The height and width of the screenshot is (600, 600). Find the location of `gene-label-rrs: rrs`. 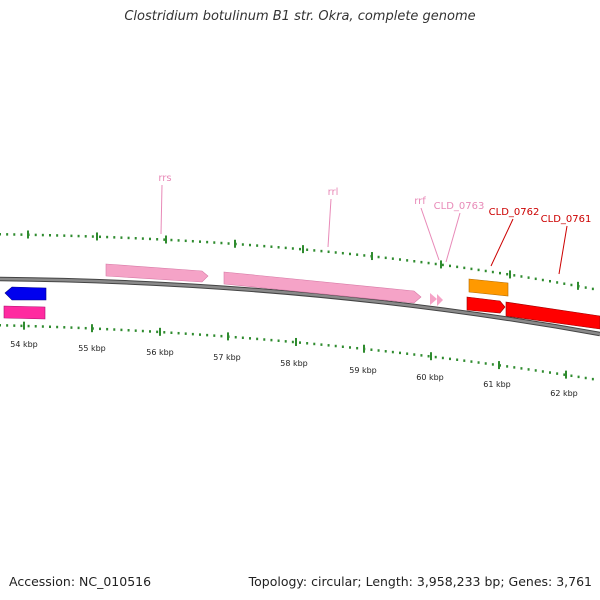

gene-label-rrs: rrs is located at coordinates (164, 178).